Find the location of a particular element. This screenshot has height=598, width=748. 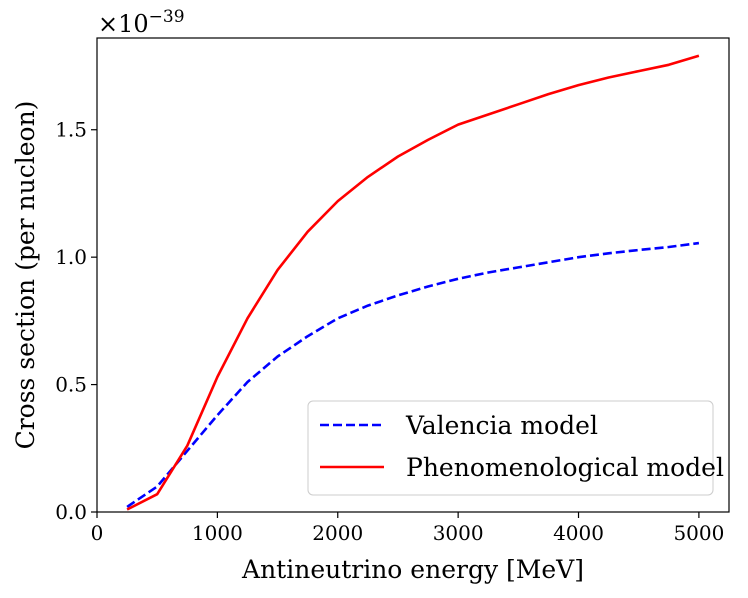

x-axis-title: Antineutrino energy [MeV] is located at coordinates (412, 569).